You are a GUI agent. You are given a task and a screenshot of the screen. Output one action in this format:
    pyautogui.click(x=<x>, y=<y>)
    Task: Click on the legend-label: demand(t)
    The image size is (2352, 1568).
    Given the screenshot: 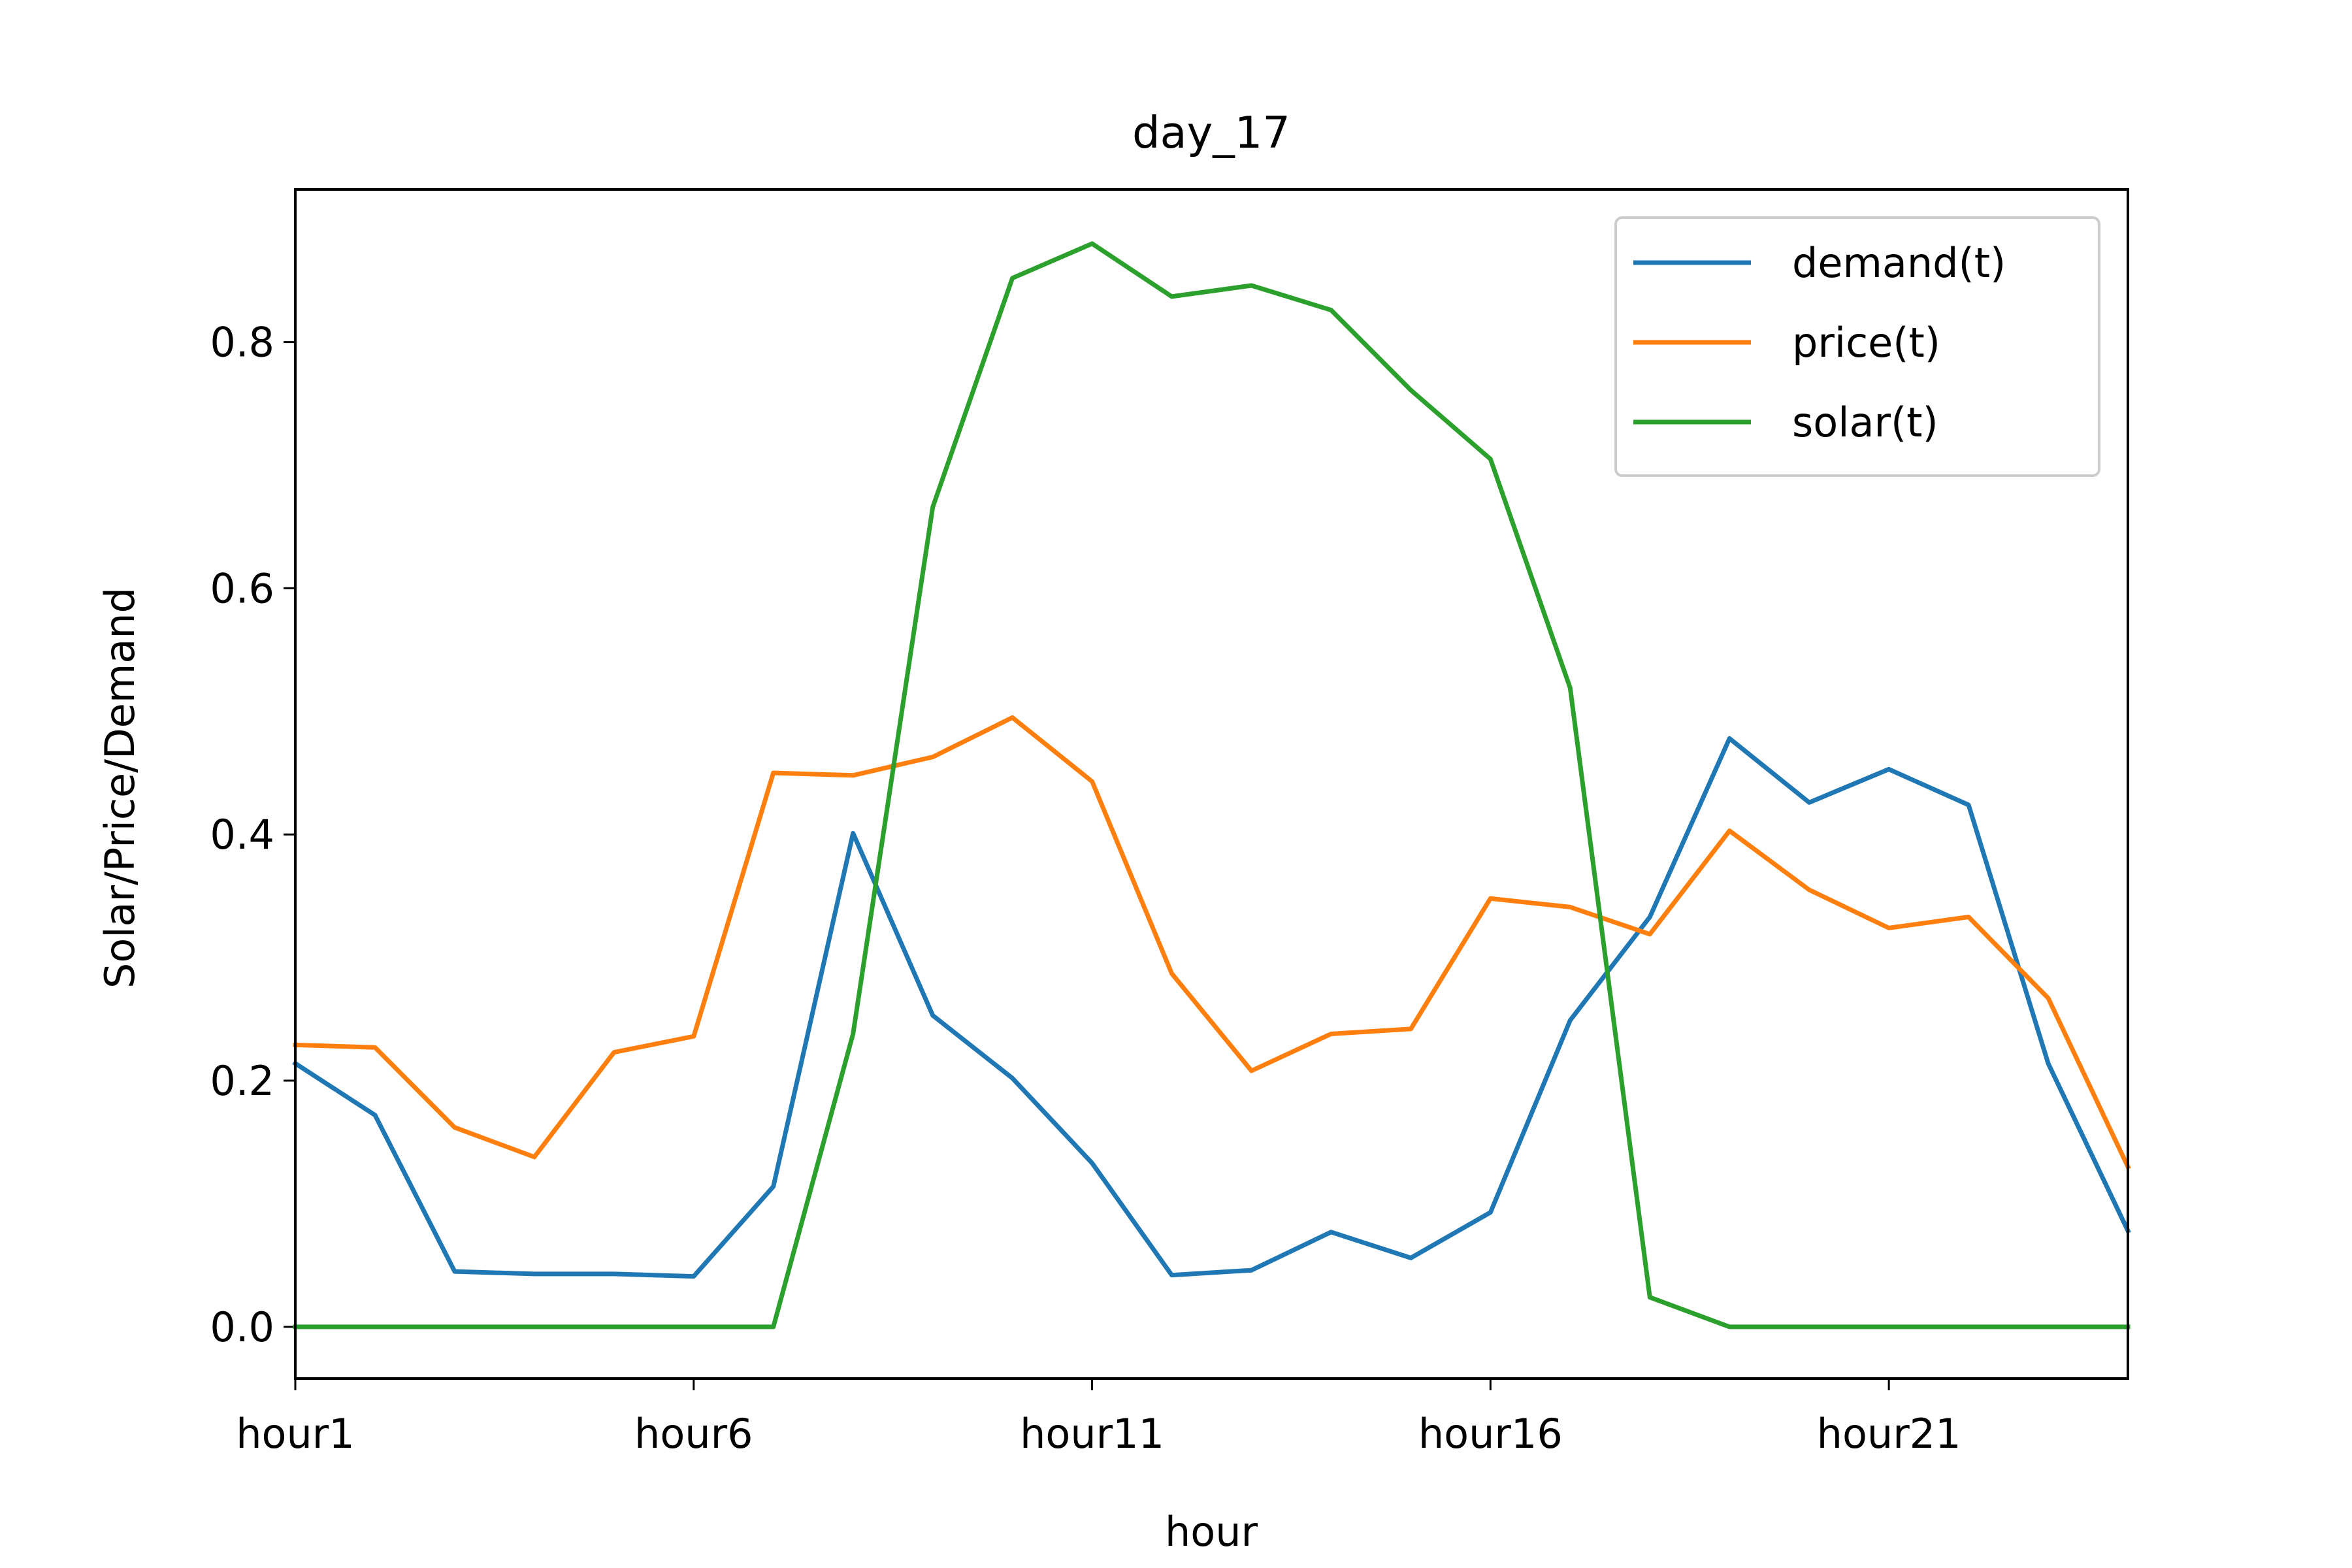 What is the action you would take?
    pyautogui.click(x=1899, y=263)
    